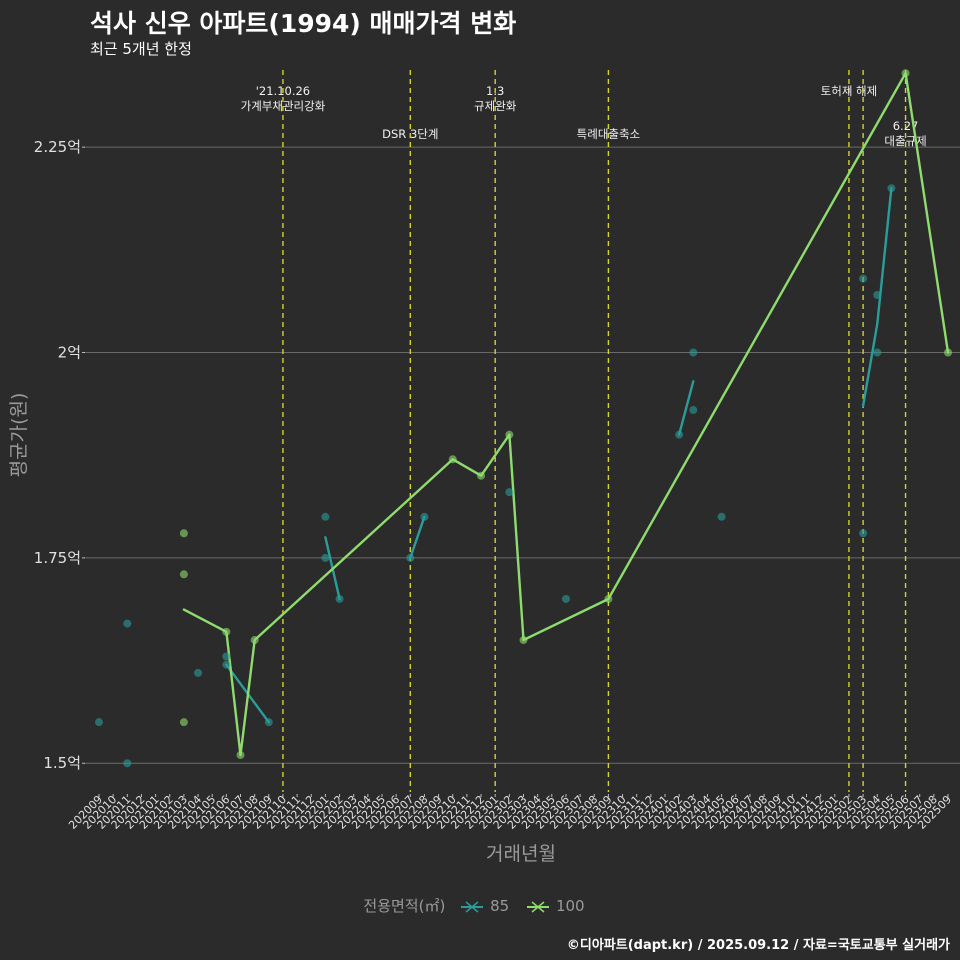 Image resolution: width=960 pixels, height=960 pixels. What do you see at coordinates (404, 906) in the screenshot?
I see `legend-title: 전용면적(㎡)` at bounding box center [404, 906].